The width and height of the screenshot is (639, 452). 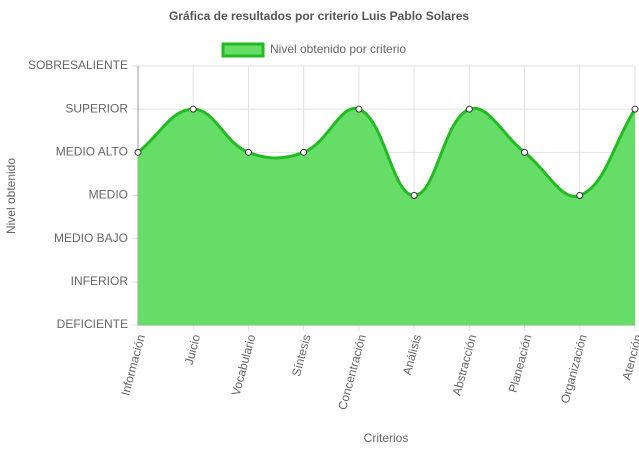 I want to click on x-axis-title: Criterios, so click(x=386, y=438).